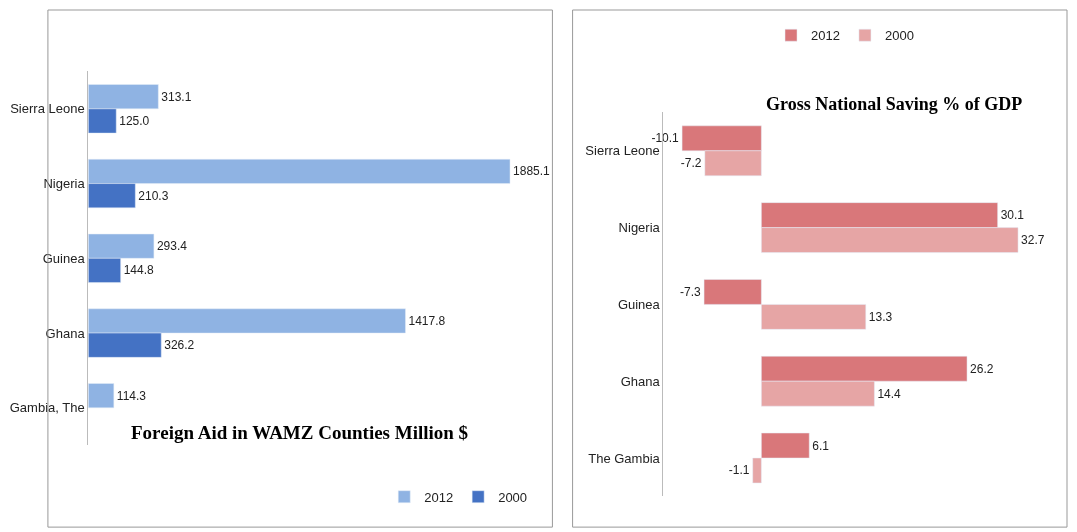  I want to click on data-label: -1.1, so click(739, 470).